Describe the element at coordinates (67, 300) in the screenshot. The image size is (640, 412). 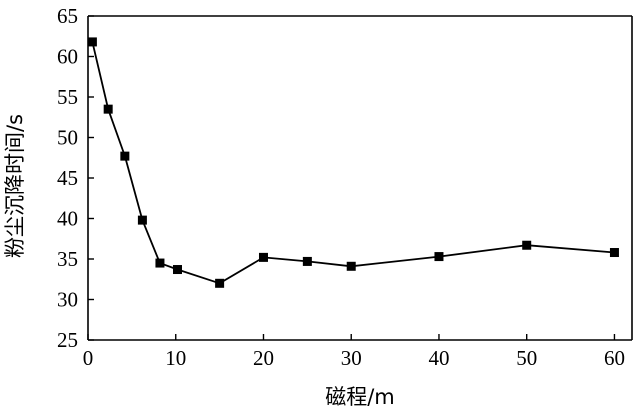
I see `y-tick-label: 30` at that location.